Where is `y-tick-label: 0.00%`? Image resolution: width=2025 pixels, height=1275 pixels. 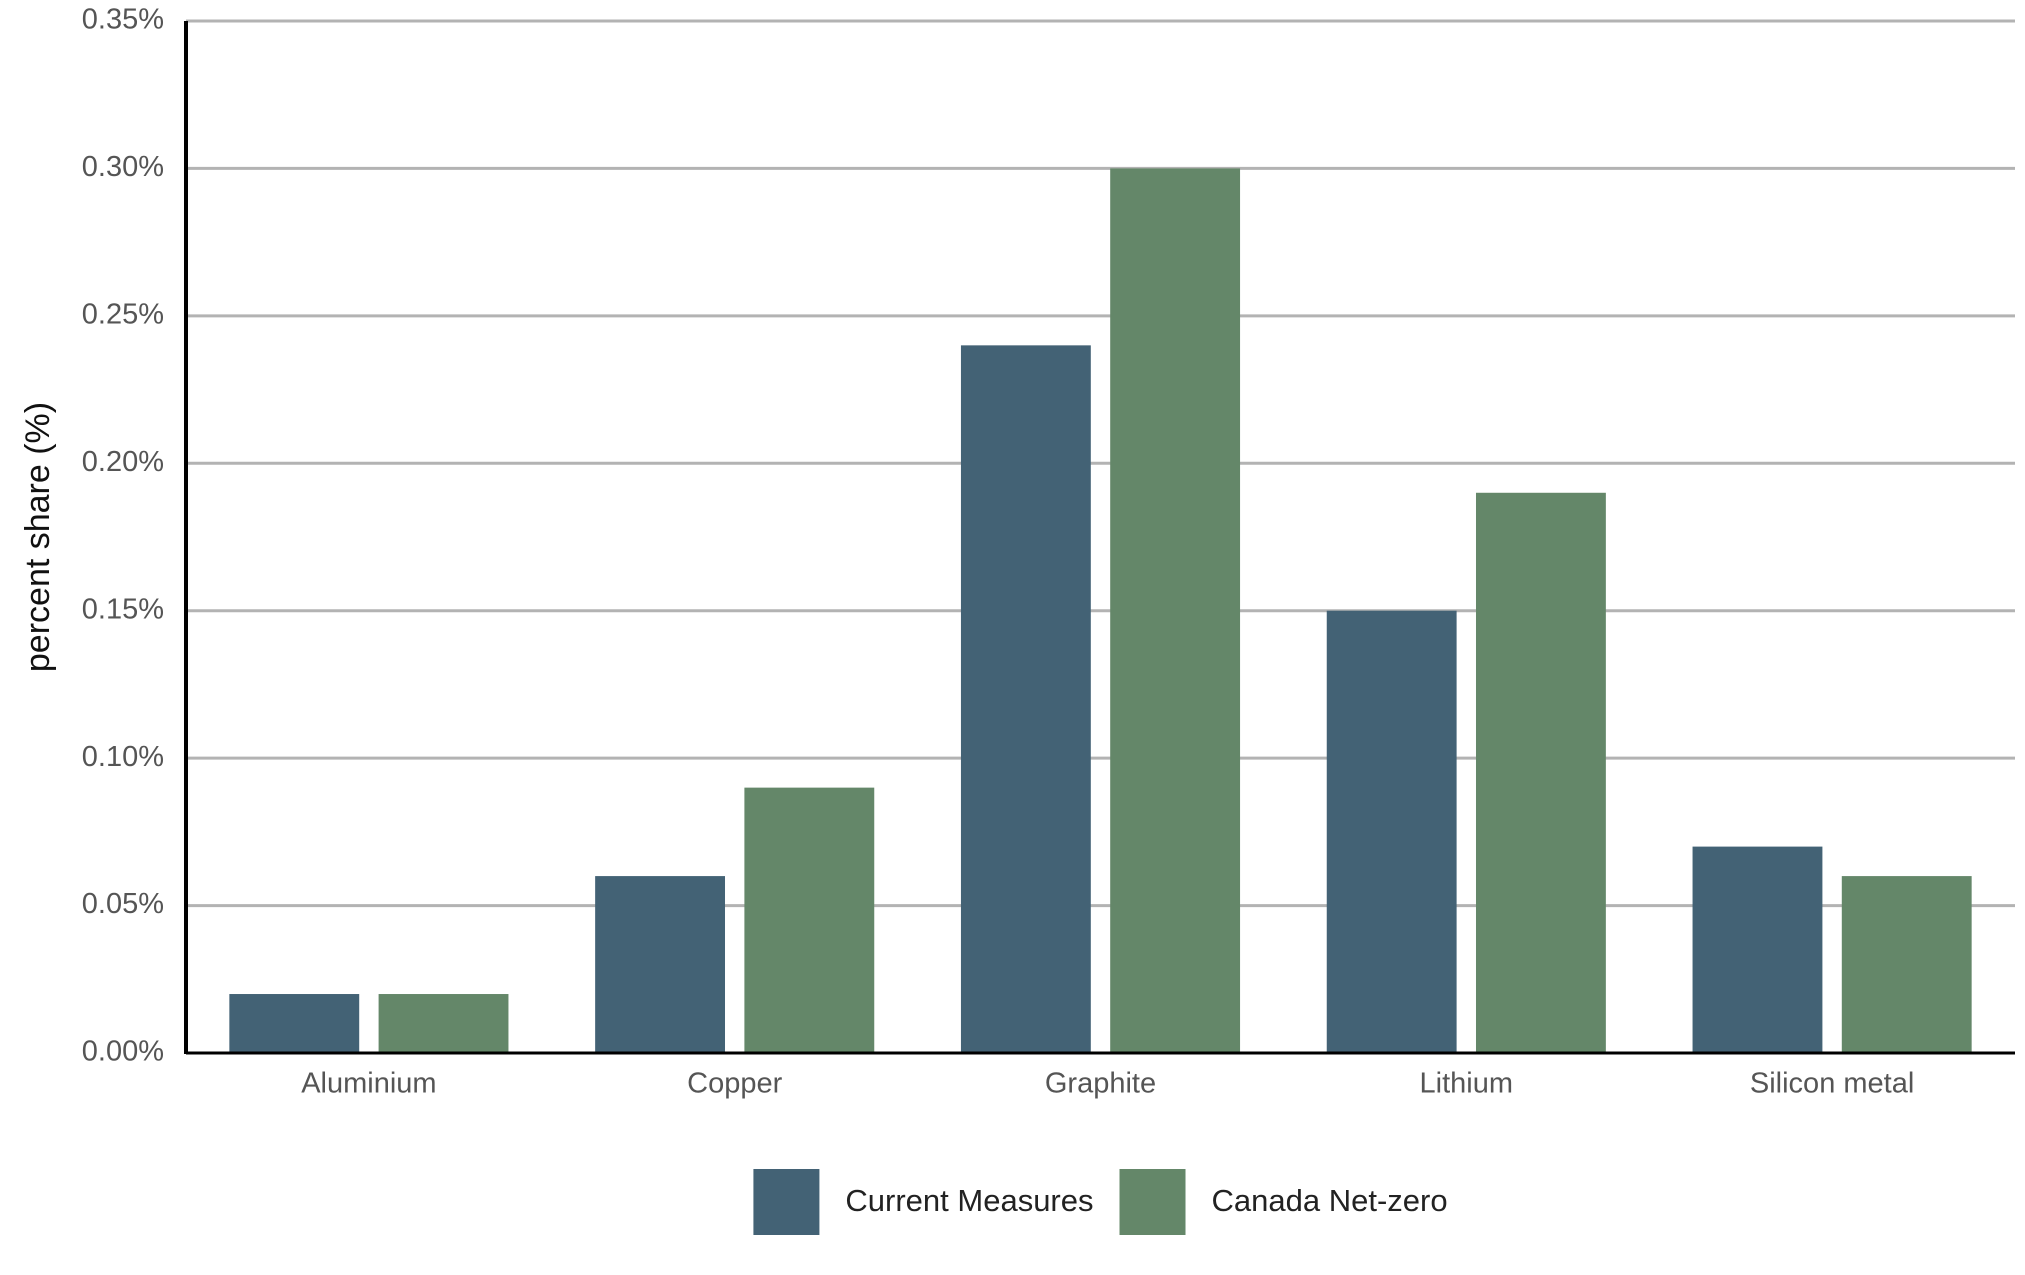
y-tick-label: 0.00% is located at coordinates (123, 1052).